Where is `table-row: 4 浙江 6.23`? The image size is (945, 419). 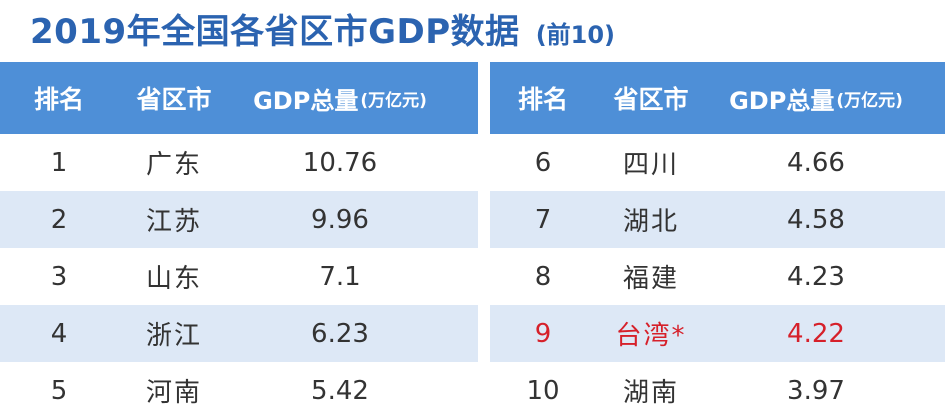
table-row: 4 浙江 6.23 is located at coordinates (239, 333).